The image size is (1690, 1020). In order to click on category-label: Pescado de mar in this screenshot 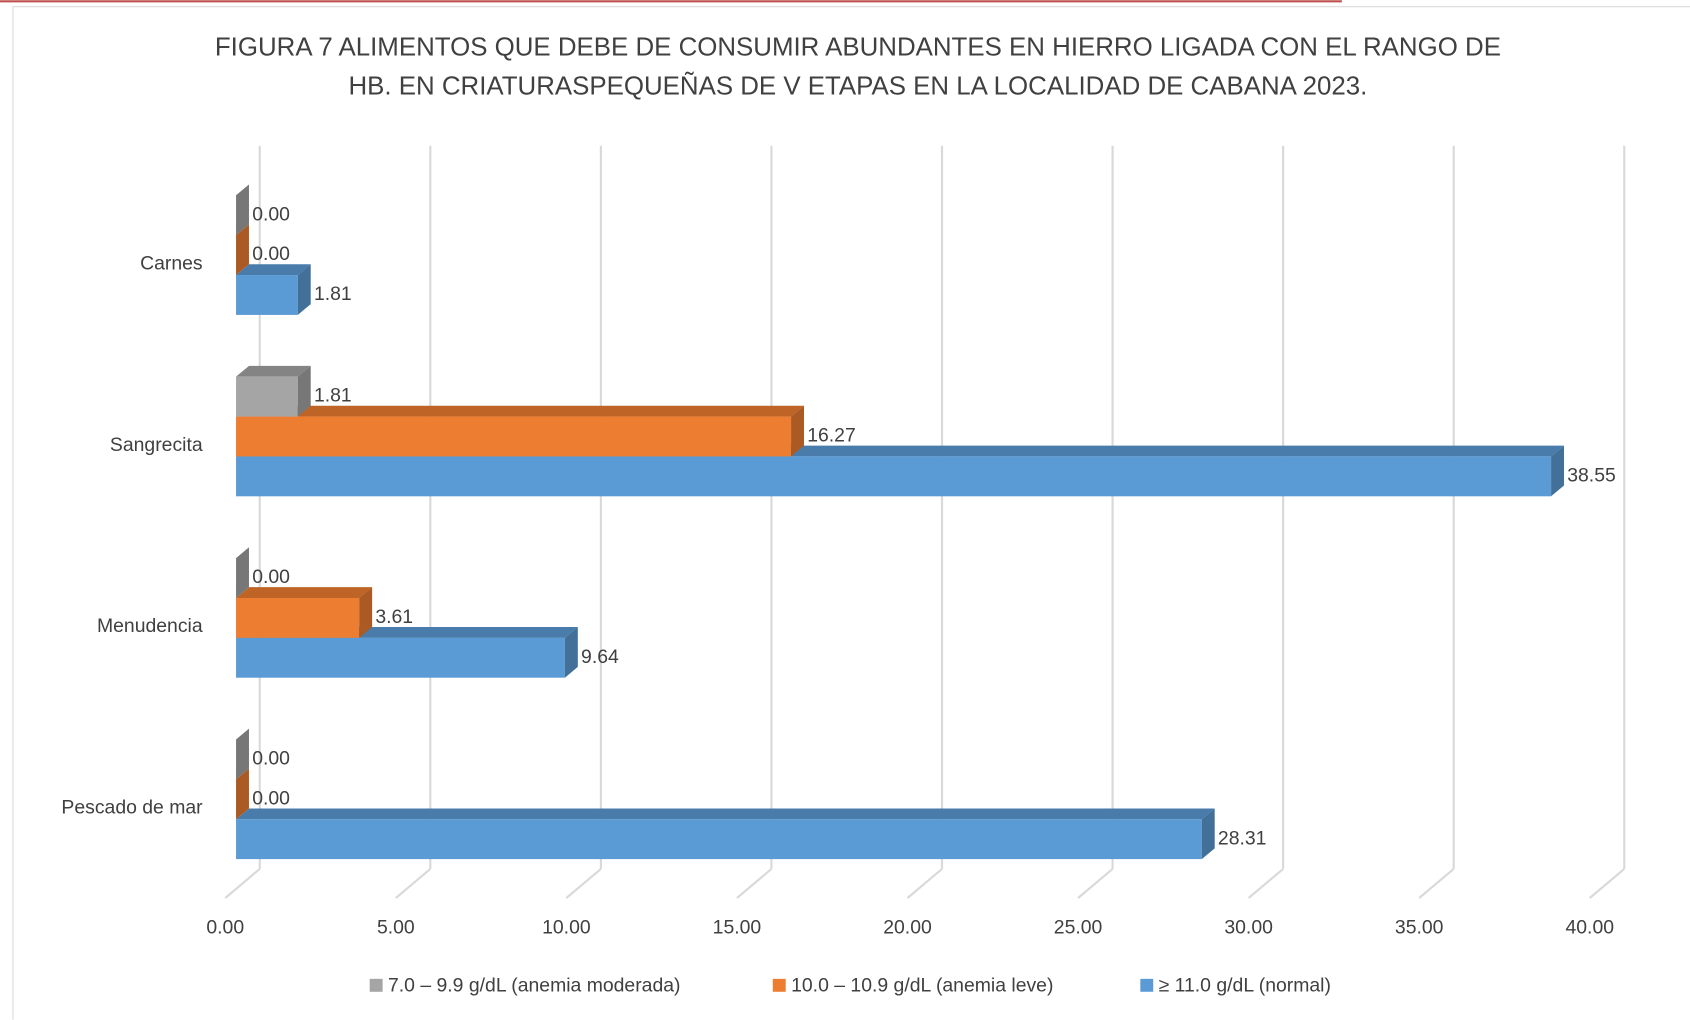, I will do `click(132, 808)`.